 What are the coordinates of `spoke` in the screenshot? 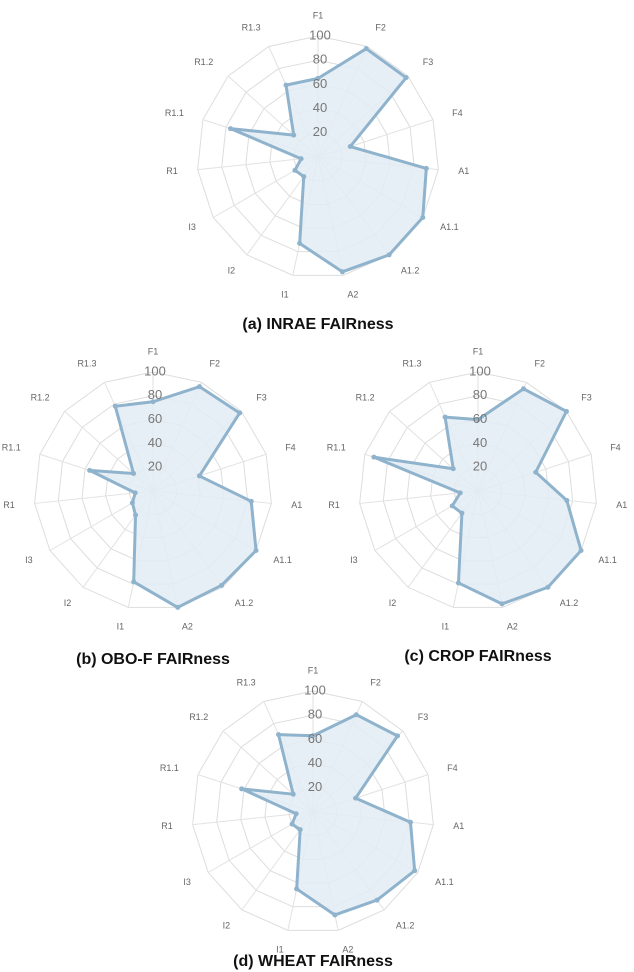 It's located at (253, 818).